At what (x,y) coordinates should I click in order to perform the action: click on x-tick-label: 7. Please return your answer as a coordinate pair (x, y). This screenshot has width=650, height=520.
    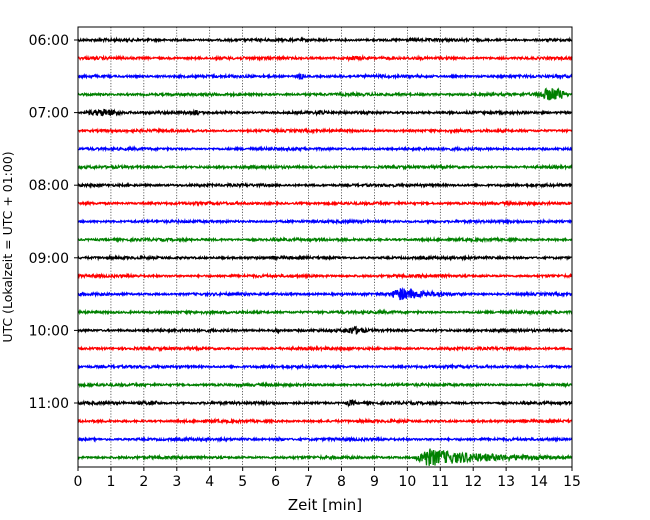
    Looking at the image, I should click on (308, 482).